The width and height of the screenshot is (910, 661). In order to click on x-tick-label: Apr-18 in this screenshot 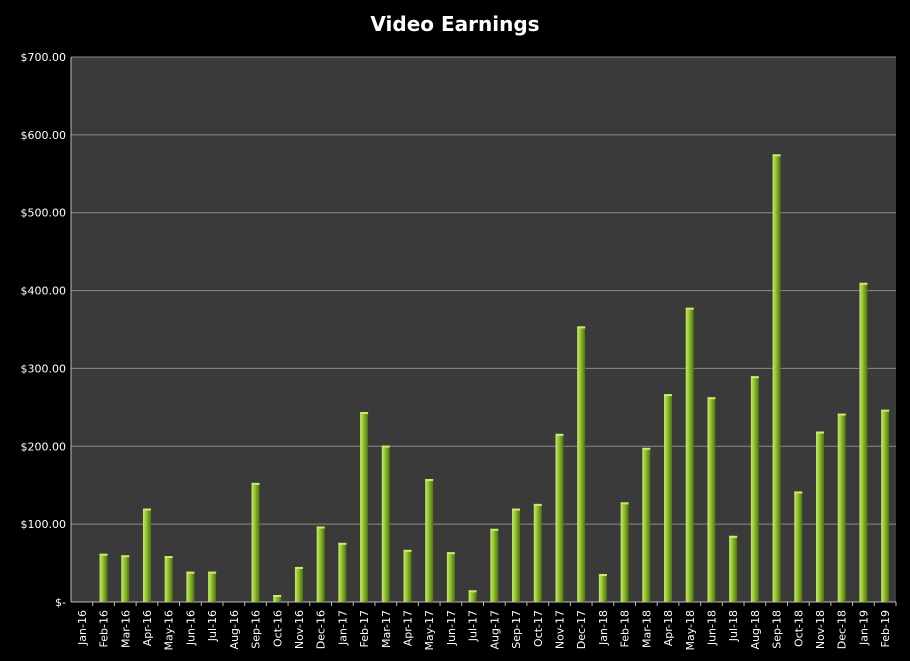, I will do `click(668, 628)`.